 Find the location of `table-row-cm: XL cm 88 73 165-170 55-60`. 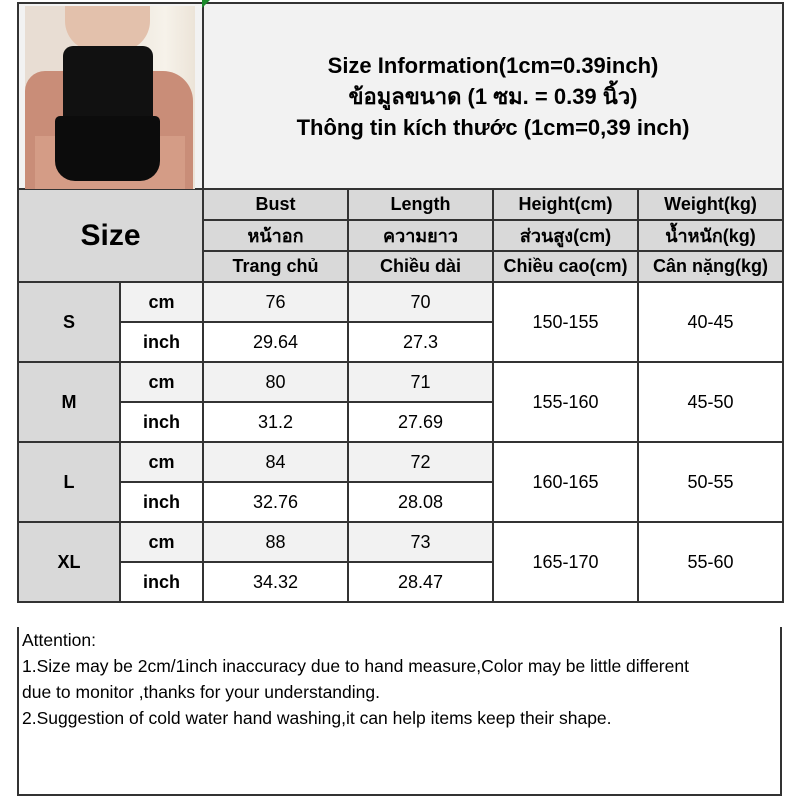

table-row-cm: XL cm 88 73 165-170 55-60 is located at coordinates (400, 562).